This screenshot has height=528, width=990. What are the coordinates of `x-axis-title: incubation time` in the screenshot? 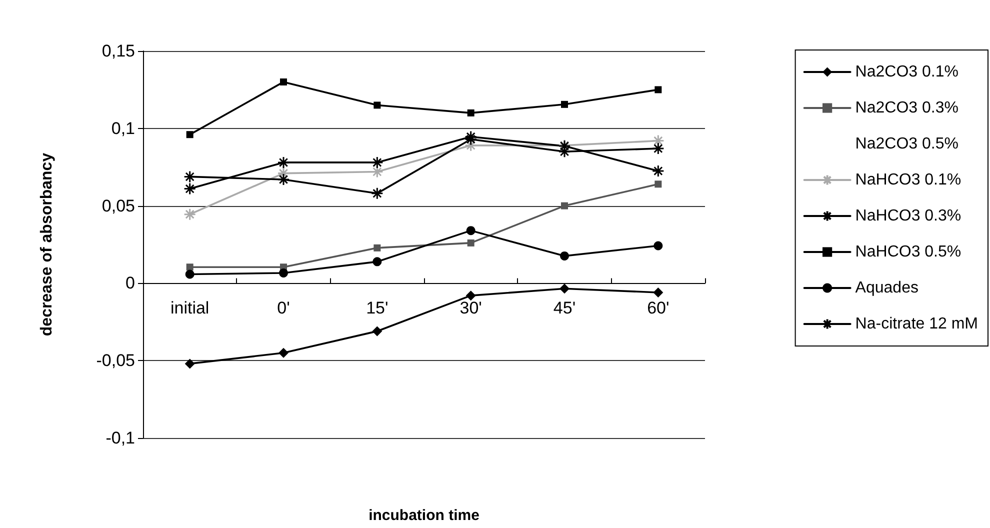 It's located at (424, 515).